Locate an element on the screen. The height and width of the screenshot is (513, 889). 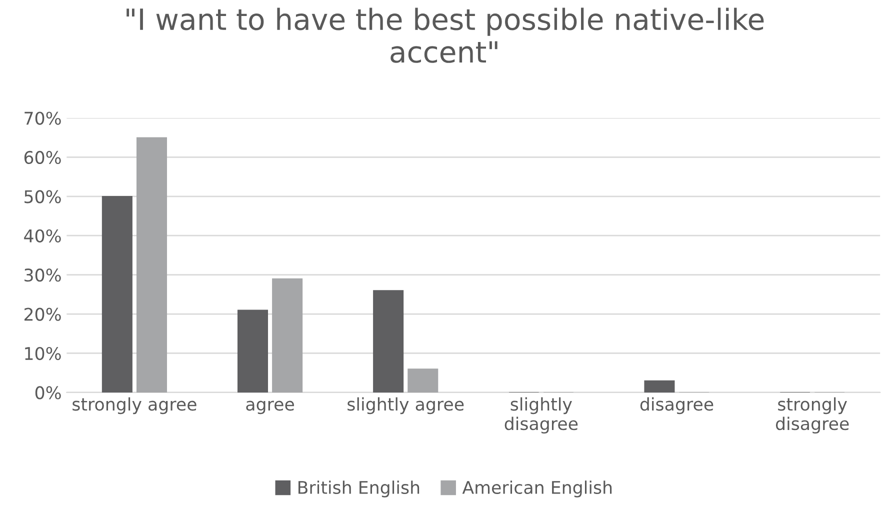
y-tick-label: 20% is located at coordinates (42, 314).